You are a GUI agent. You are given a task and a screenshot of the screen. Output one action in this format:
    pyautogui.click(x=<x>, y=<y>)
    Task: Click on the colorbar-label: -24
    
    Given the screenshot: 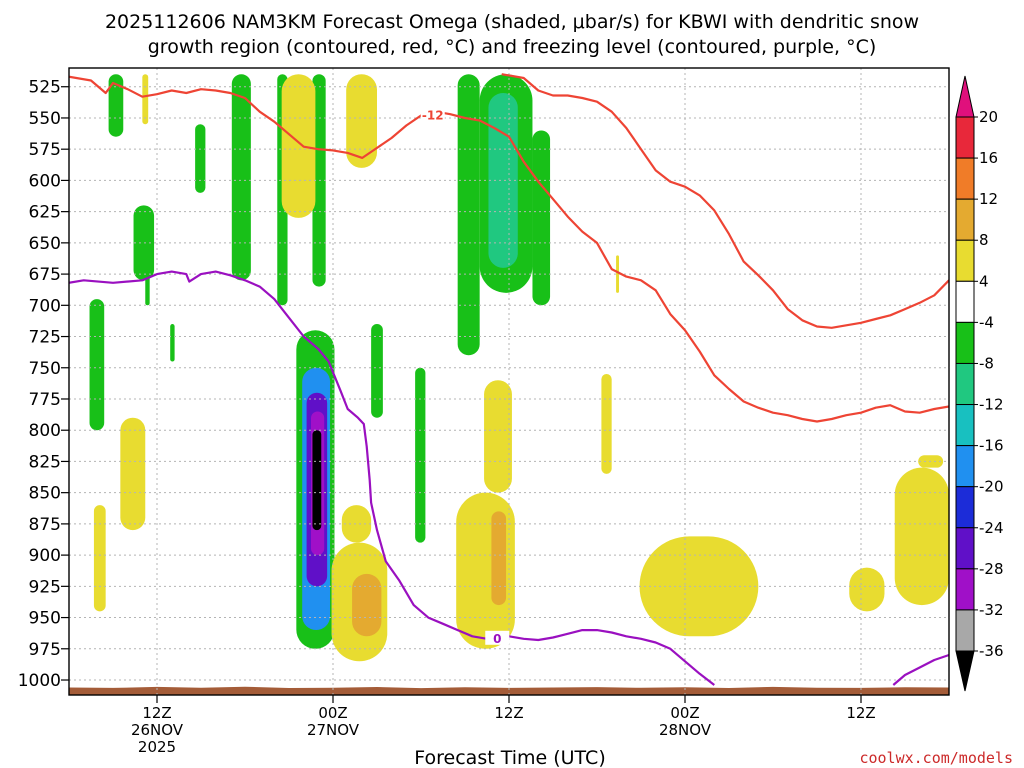 What is the action you would take?
    pyautogui.click(x=991, y=528)
    